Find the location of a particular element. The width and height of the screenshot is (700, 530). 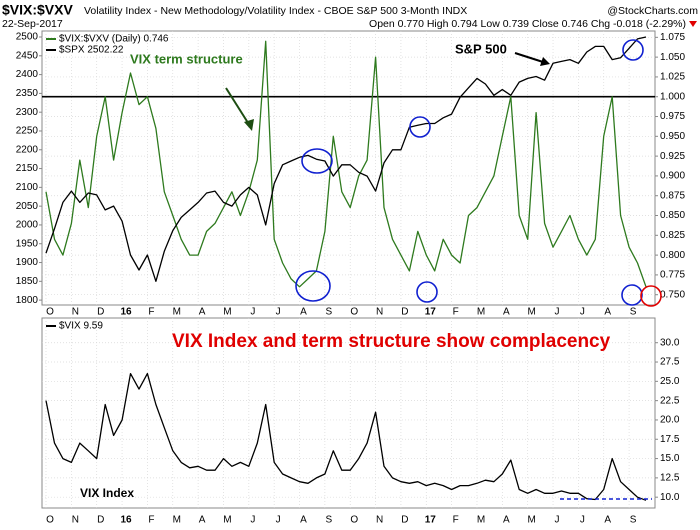

y-tick-label: 1950 is located at coordinates (27, 243).